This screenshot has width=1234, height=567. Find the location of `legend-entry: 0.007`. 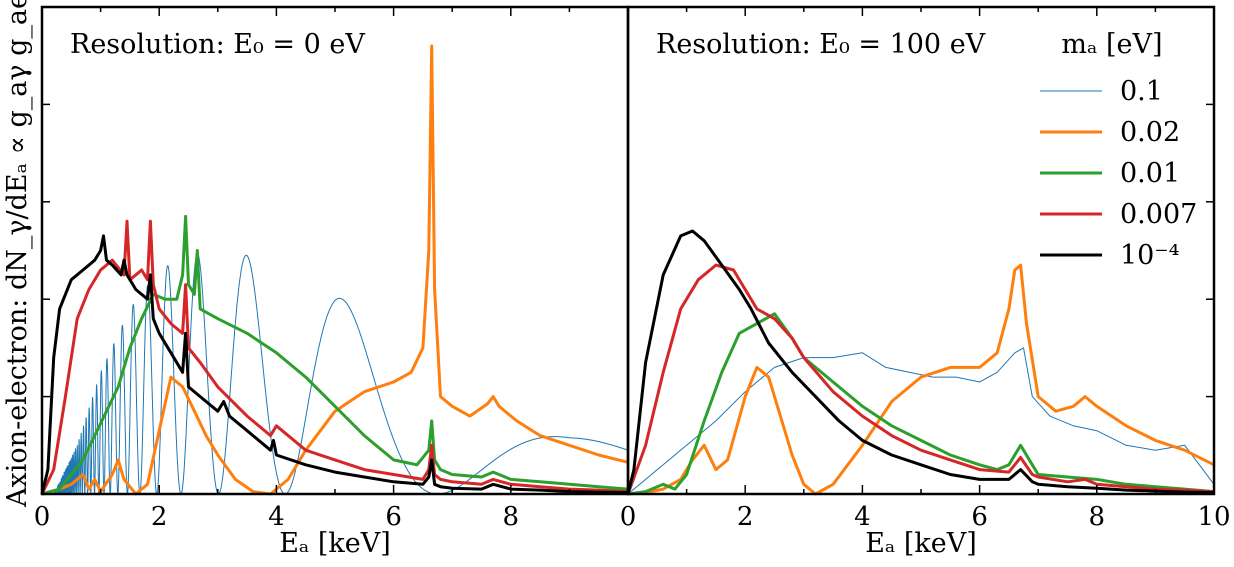

legend-entry: 0.007 is located at coordinates (1158, 214).